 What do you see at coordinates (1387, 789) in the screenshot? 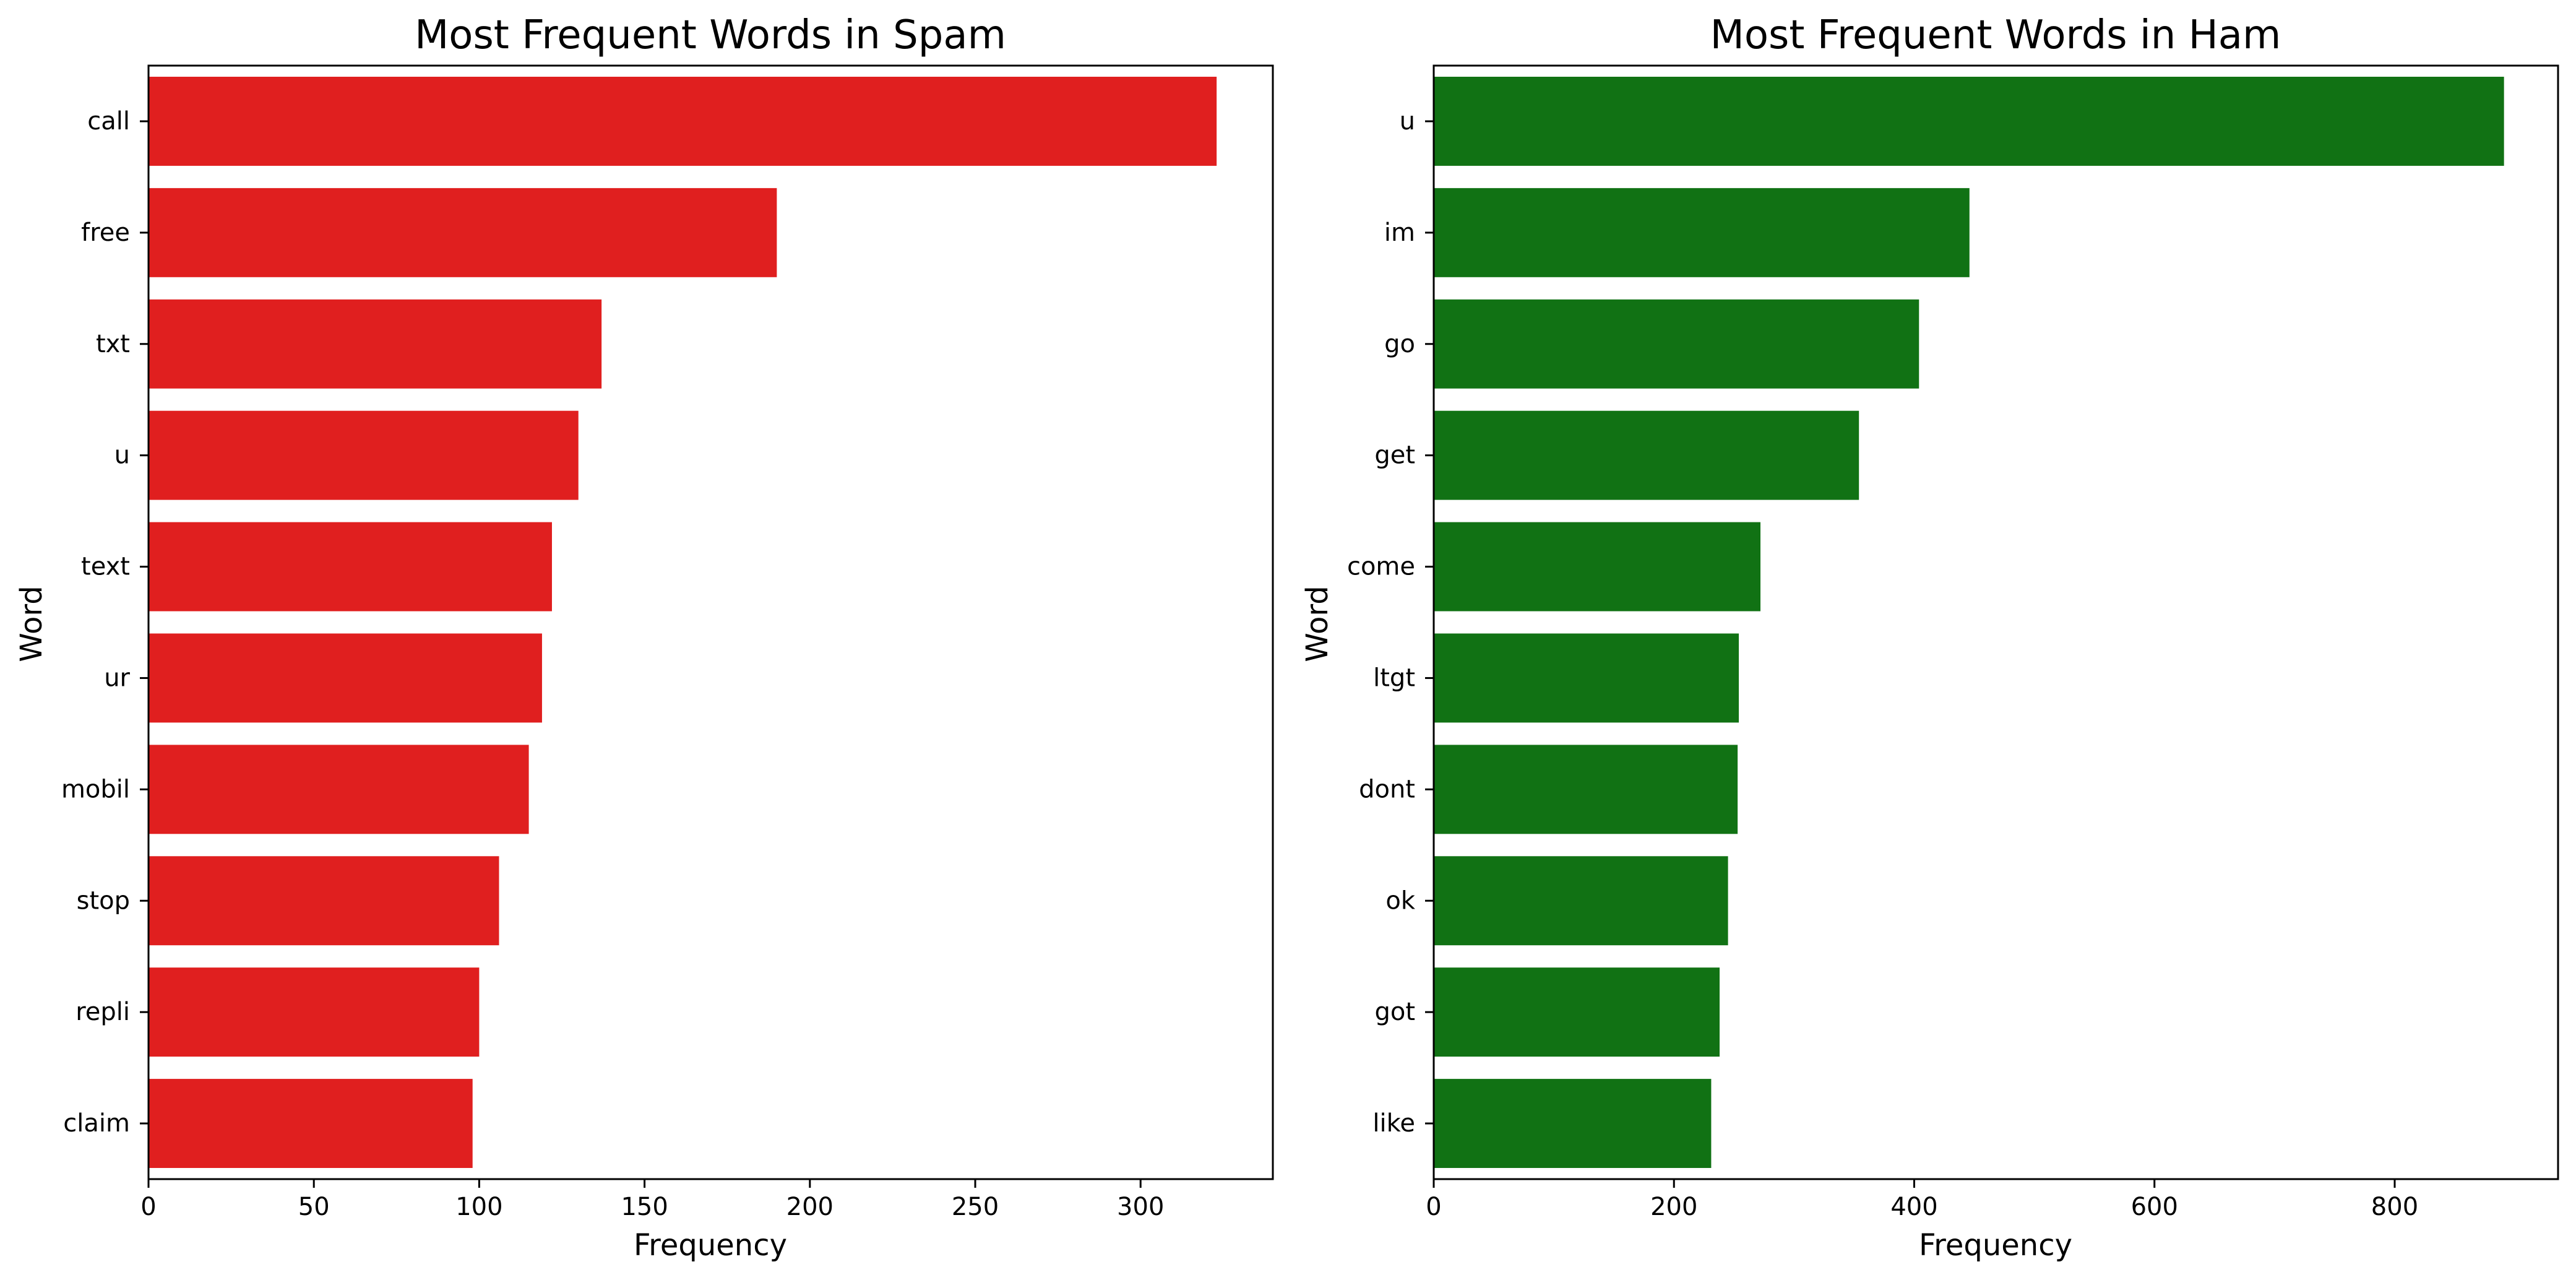
I see `ham-ytick-label: dont` at bounding box center [1387, 789].